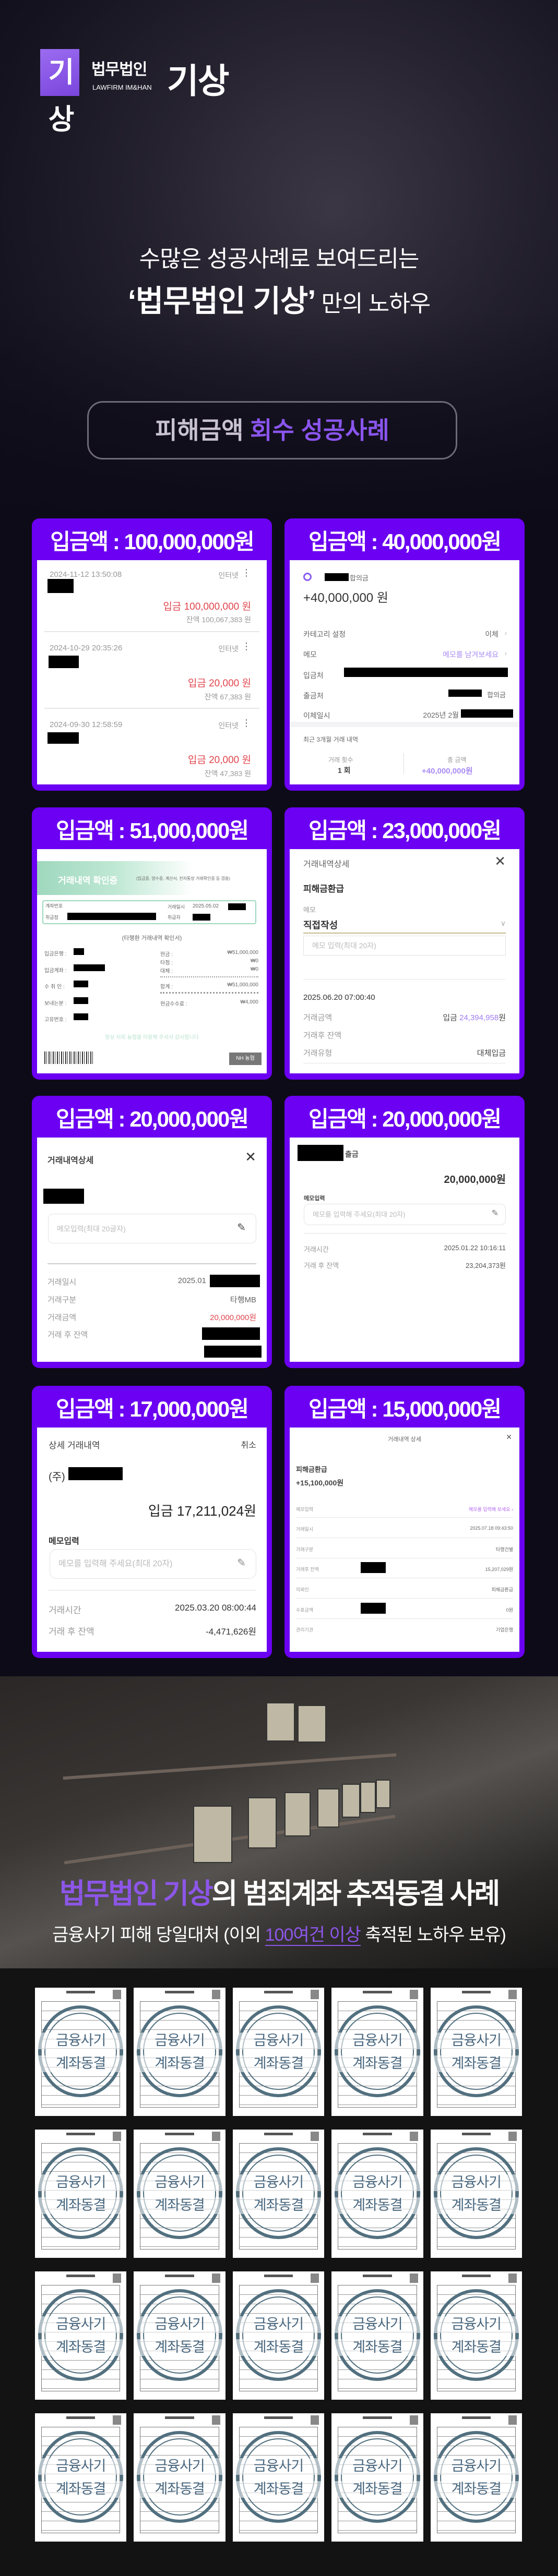 The height and width of the screenshot is (2576, 558). What do you see at coordinates (447, 771) in the screenshot?
I see `total-value: +40,000,000원` at bounding box center [447, 771].